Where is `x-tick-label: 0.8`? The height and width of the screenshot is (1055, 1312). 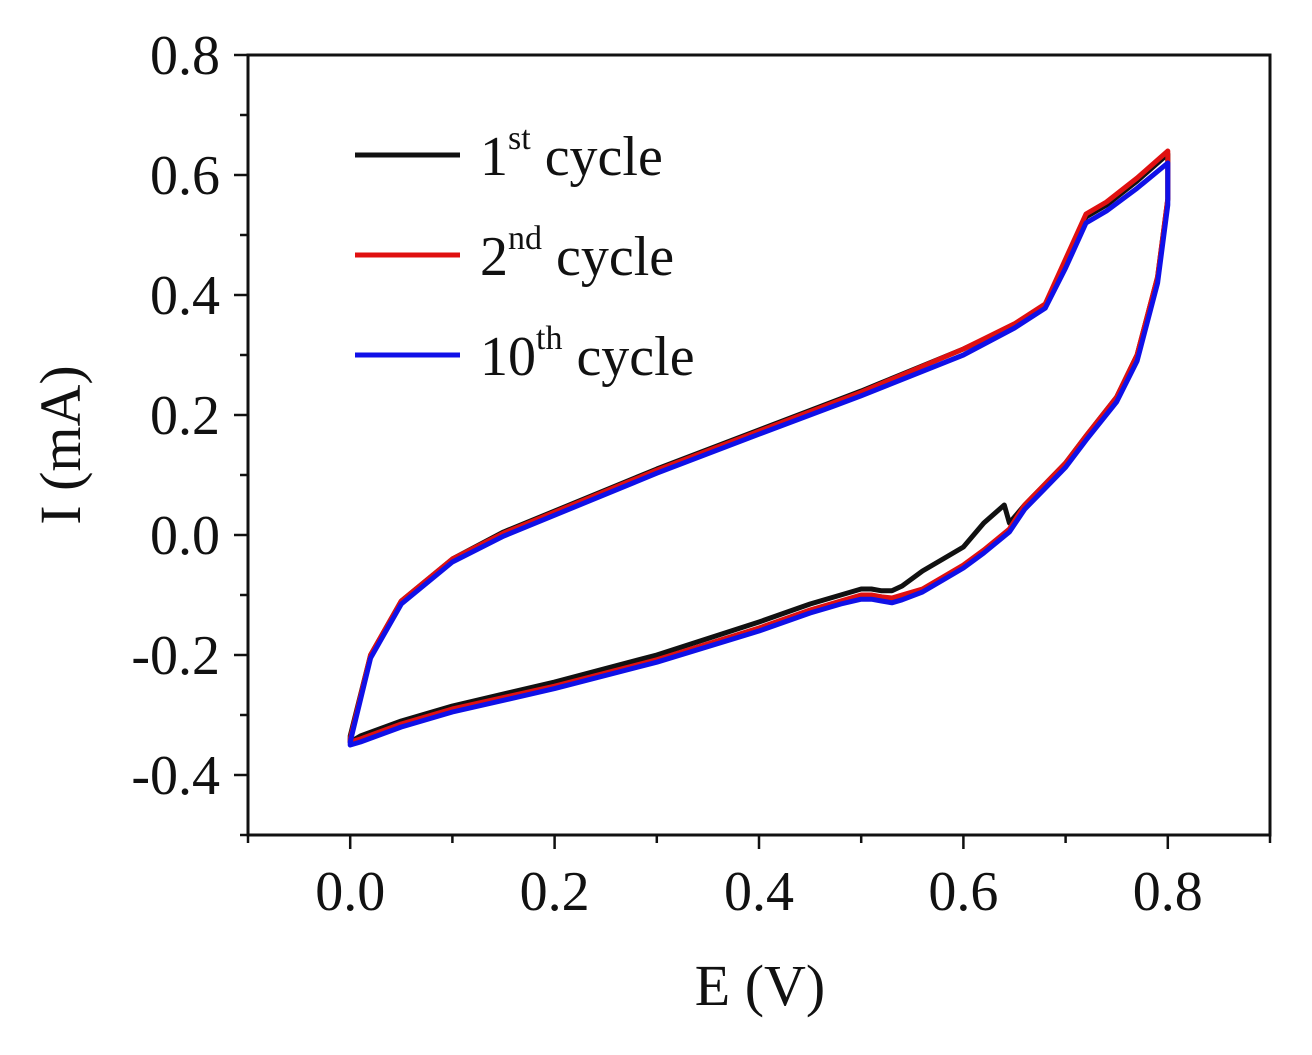 x-tick-label: 0.8 is located at coordinates (1168, 892).